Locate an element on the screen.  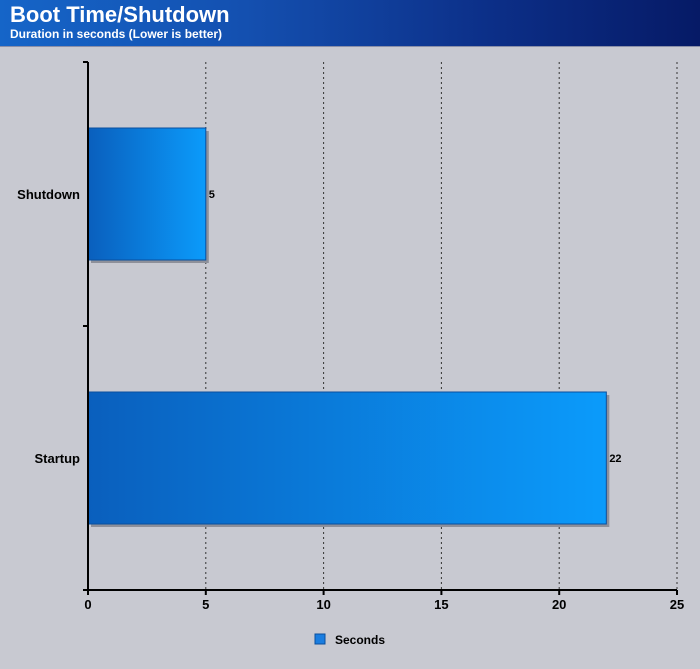
x-tick-label-10: 10 is located at coordinates (323, 604).